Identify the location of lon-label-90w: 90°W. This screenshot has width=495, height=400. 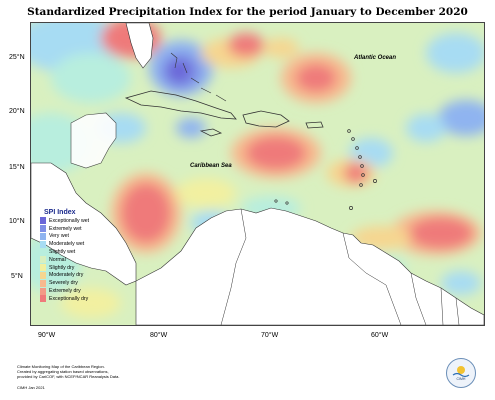
(47, 335).